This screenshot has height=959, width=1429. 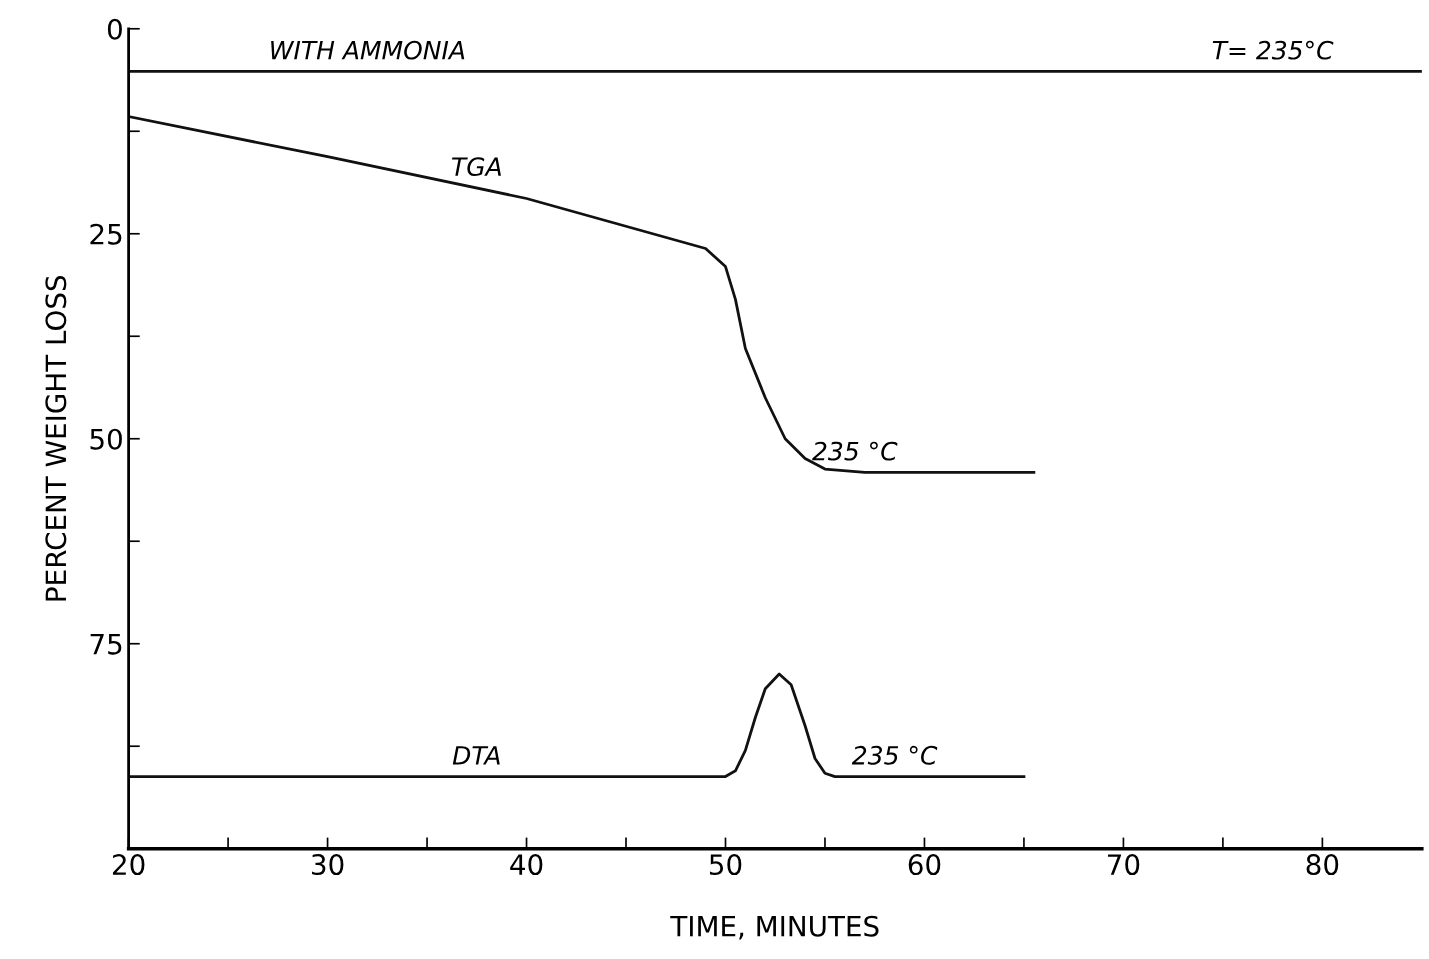 What do you see at coordinates (56, 438) in the screenshot?
I see `y-axis-title: PERCENT WEIGHT LOSS` at bounding box center [56, 438].